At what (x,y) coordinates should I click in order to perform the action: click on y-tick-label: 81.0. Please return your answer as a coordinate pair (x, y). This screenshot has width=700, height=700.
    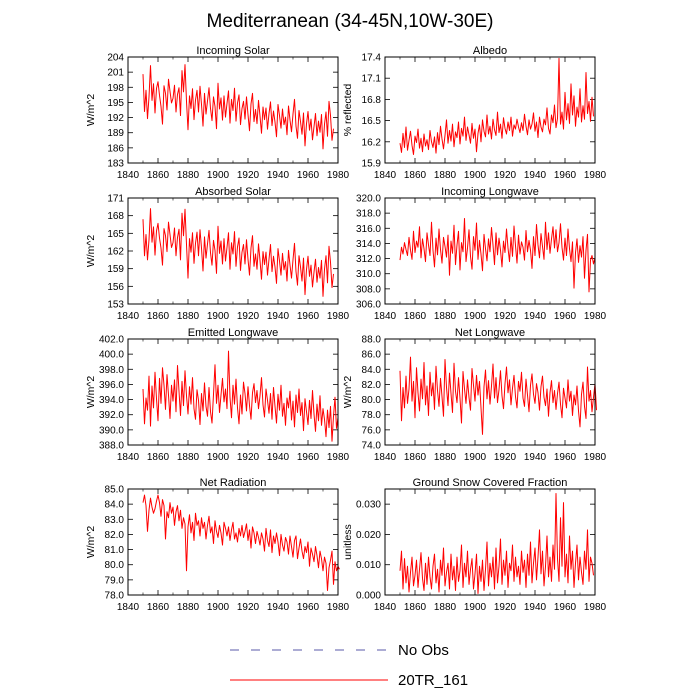
    Looking at the image, I should click on (115, 550).